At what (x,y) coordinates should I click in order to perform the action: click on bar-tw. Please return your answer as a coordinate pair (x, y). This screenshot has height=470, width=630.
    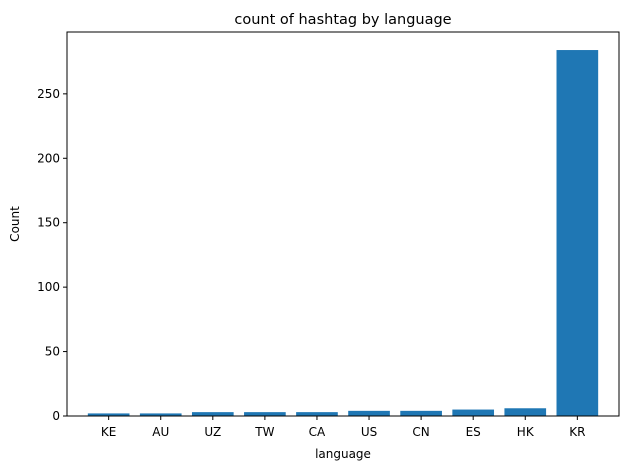
    Looking at the image, I should click on (265, 414).